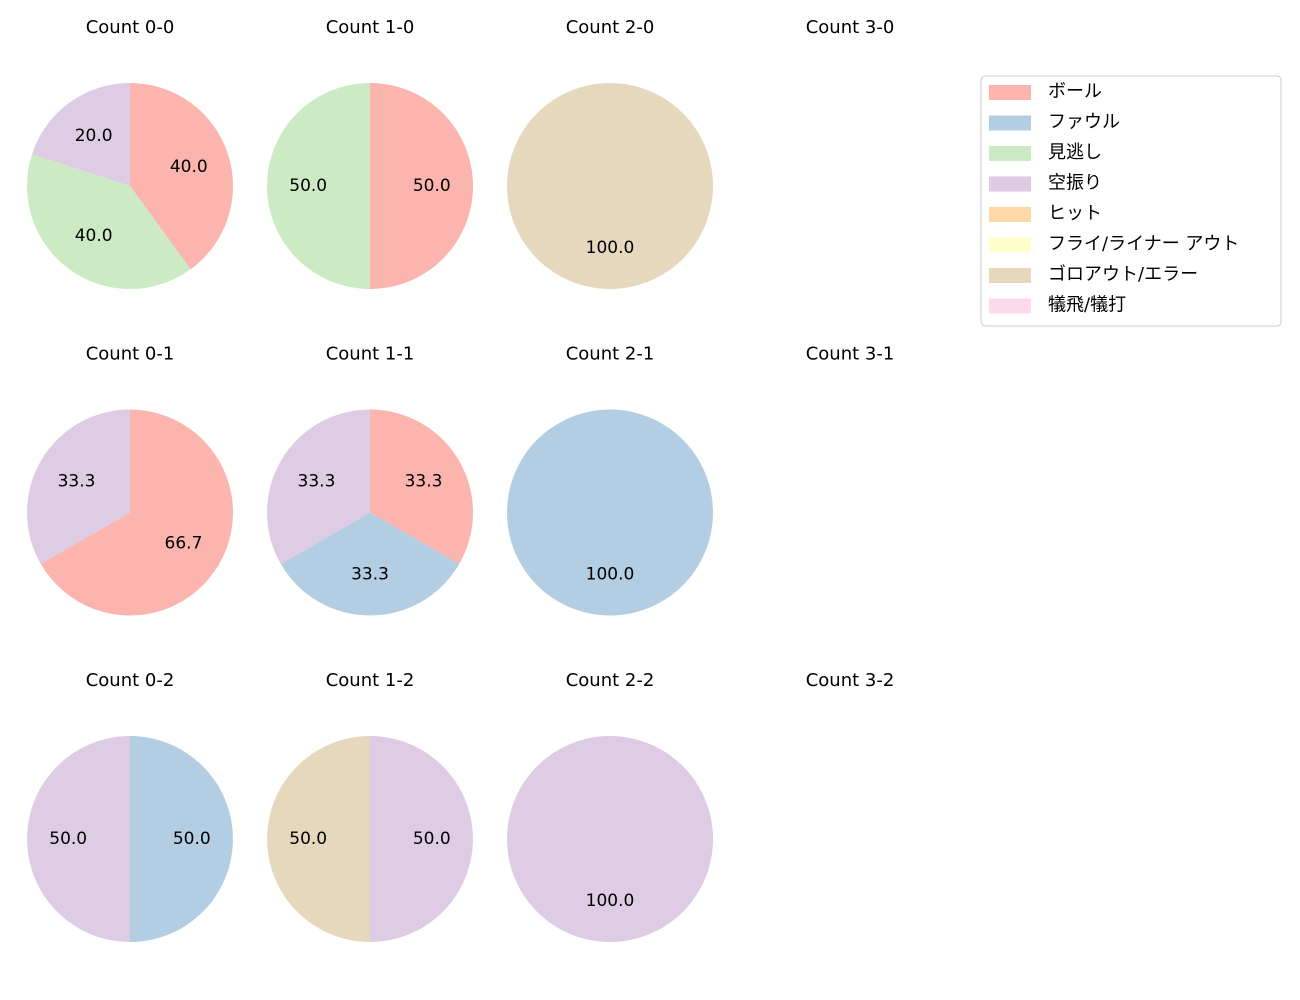 The height and width of the screenshot is (1000, 1300). I want to click on value-label: 66.7, so click(184, 543).